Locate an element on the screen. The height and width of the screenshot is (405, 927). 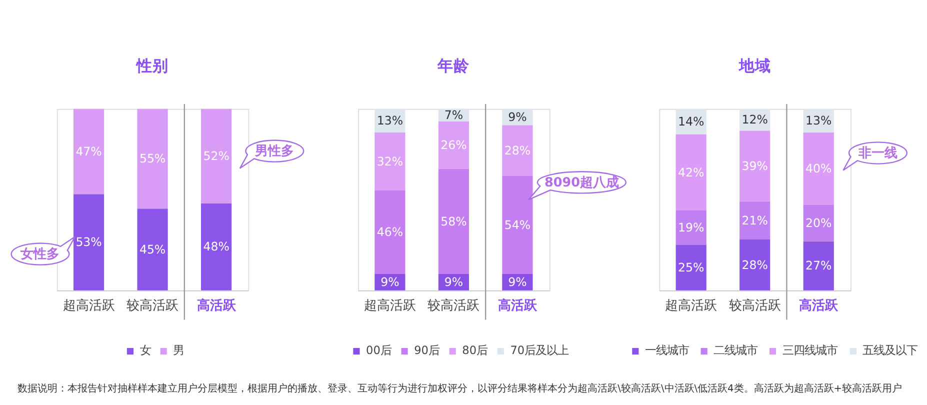
data-label: 25% is located at coordinates (691, 267).